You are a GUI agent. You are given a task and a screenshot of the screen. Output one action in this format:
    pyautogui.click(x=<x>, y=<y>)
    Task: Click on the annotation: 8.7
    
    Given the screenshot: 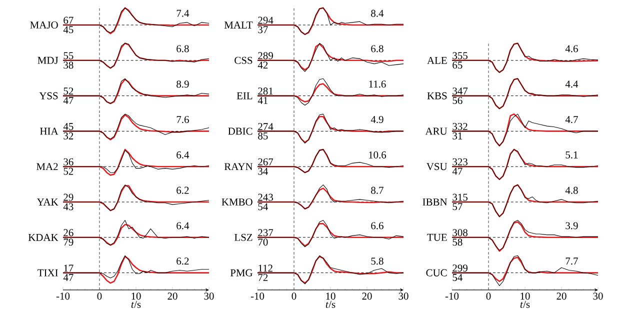 What is the action you would take?
    pyautogui.click(x=377, y=190)
    